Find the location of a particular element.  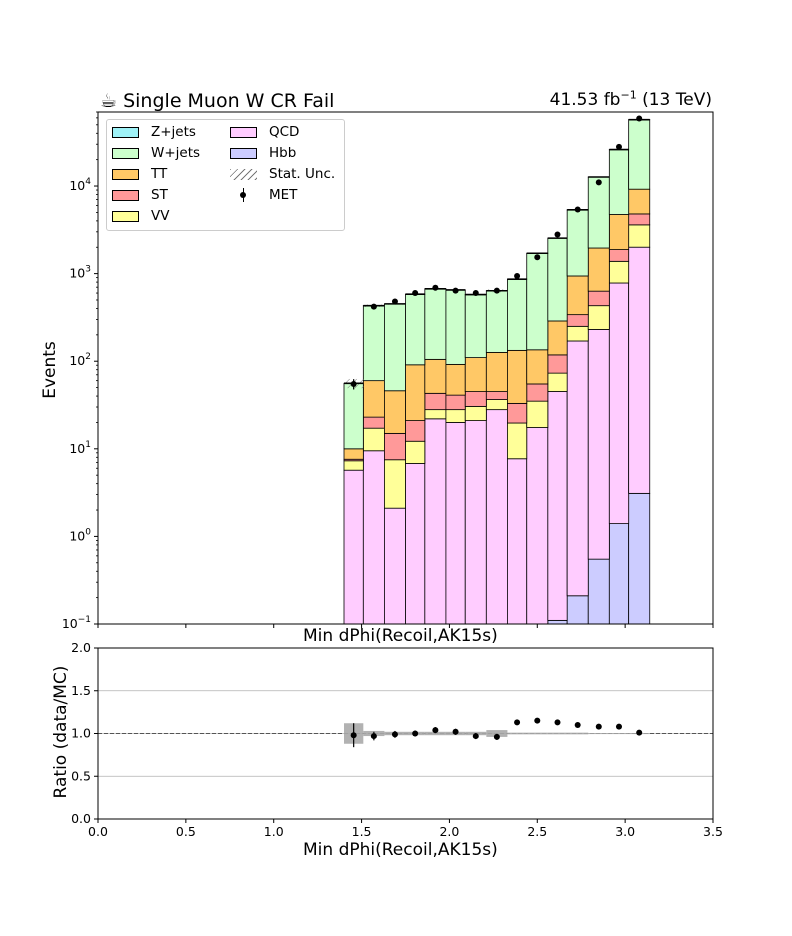

legend-item-vv: VV is located at coordinates (140, 216).